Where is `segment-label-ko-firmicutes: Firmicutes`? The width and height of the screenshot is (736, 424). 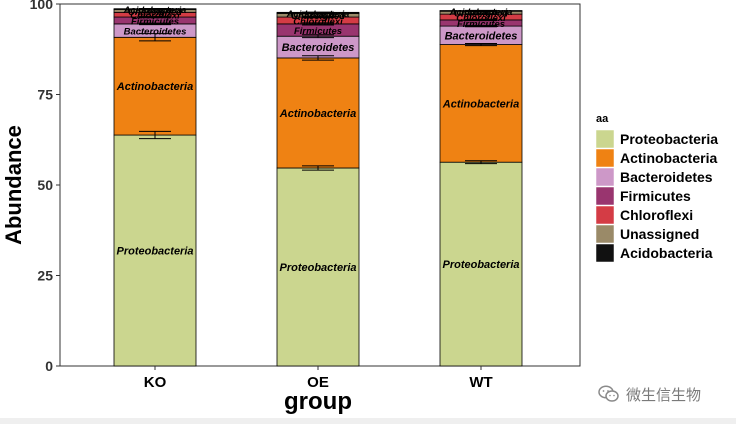
segment-label-ko-firmicutes: Firmicutes is located at coordinates (155, 21).